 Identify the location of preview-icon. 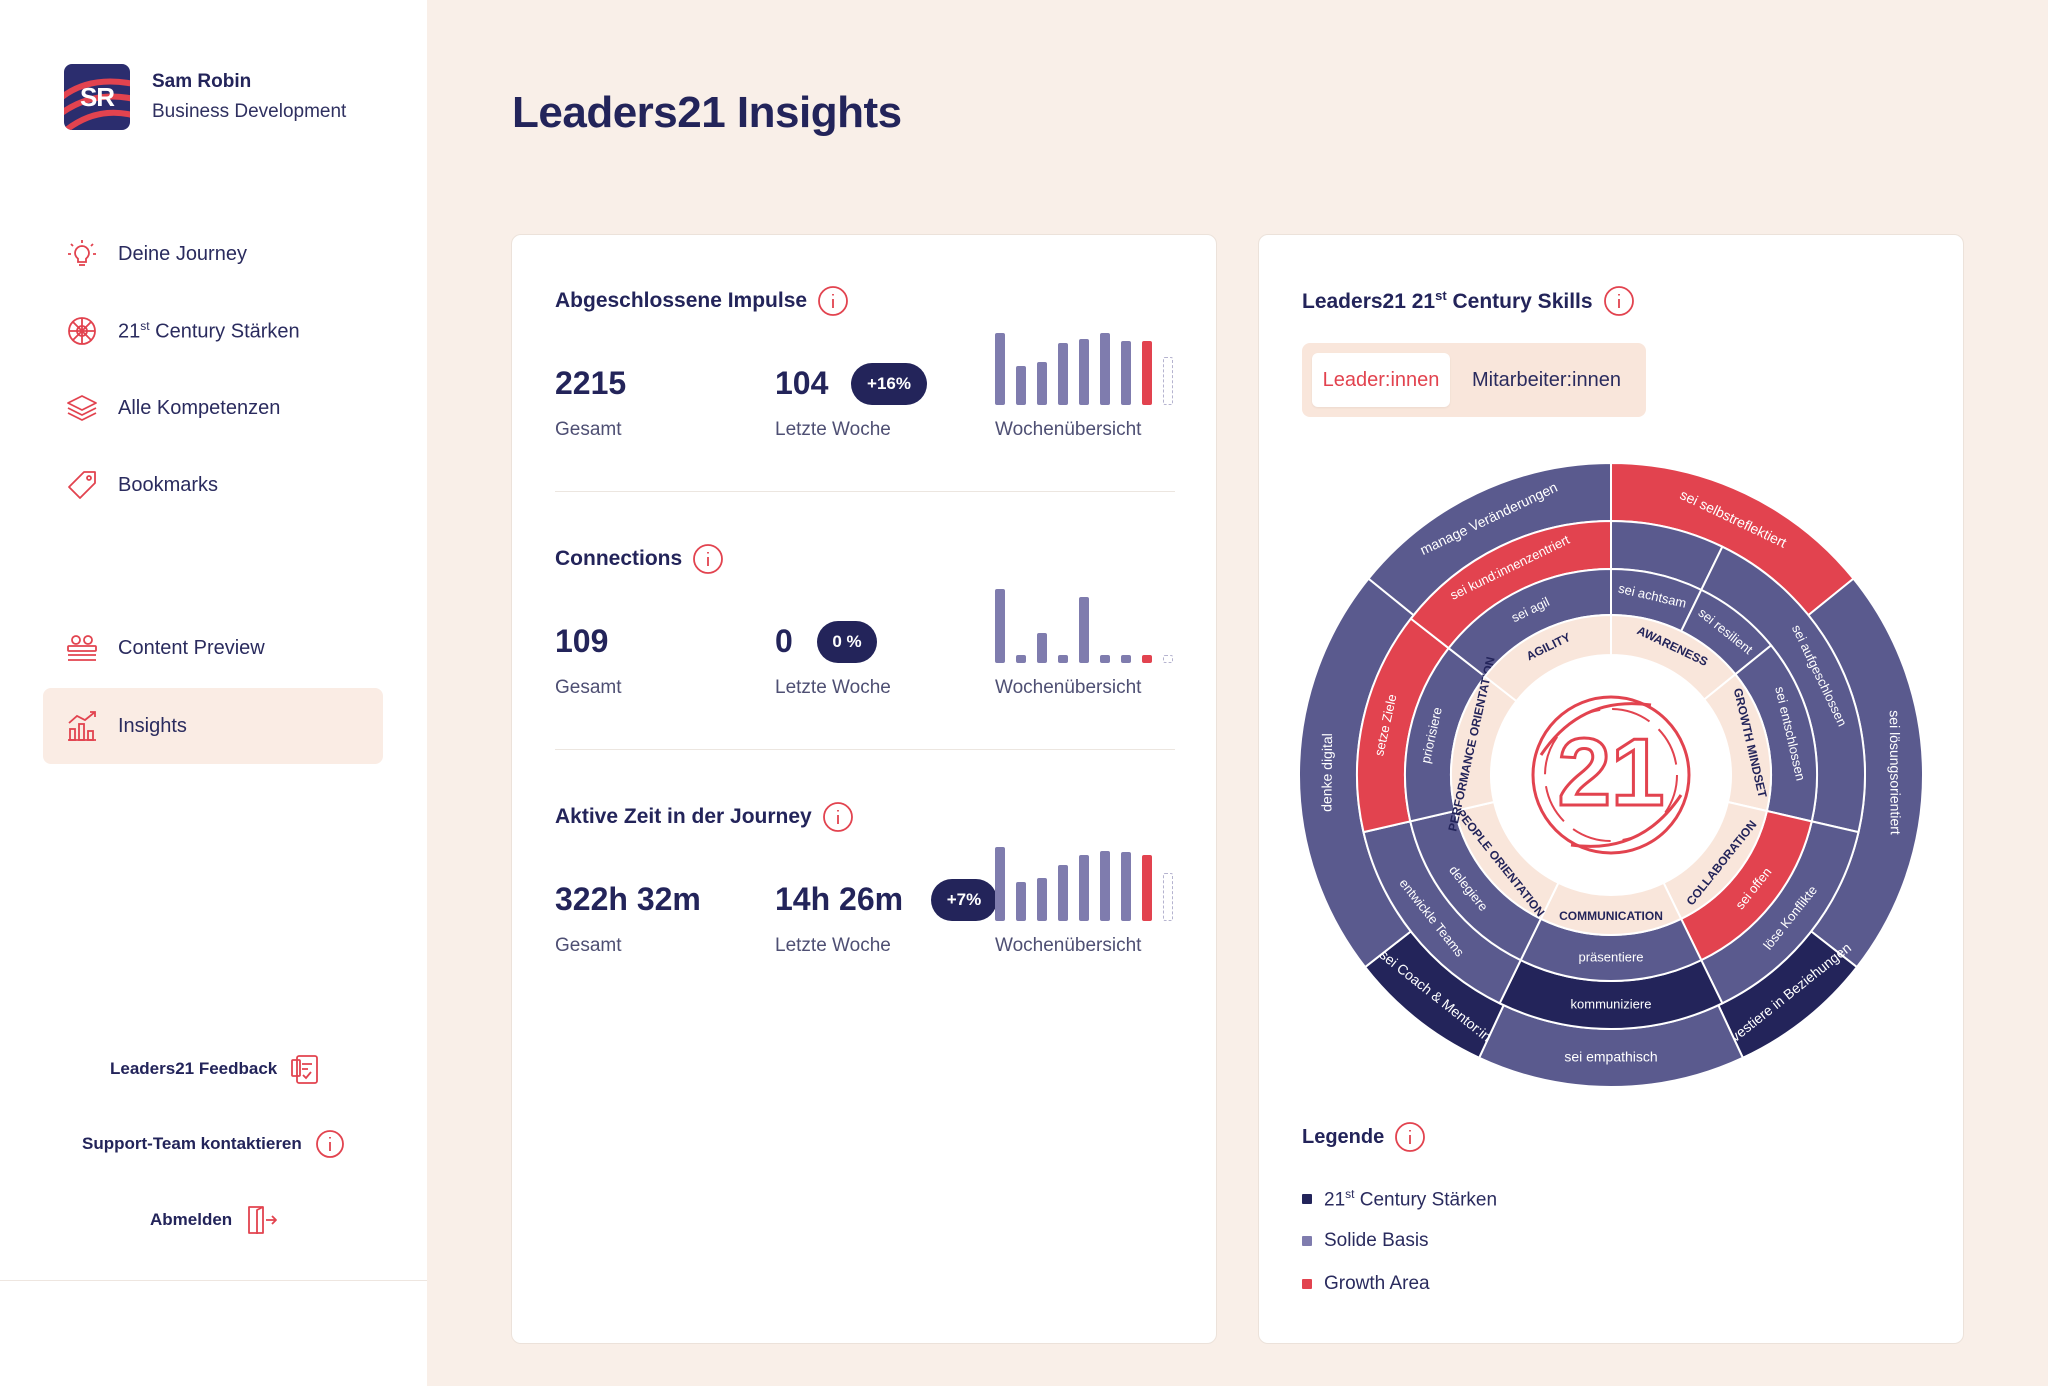
(82, 648).